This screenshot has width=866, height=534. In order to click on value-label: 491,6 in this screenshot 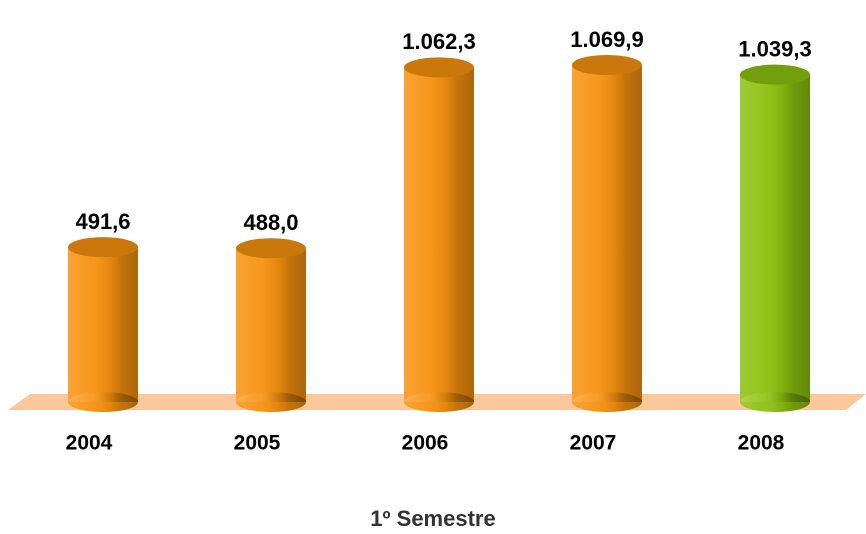, I will do `click(102, 221)`.